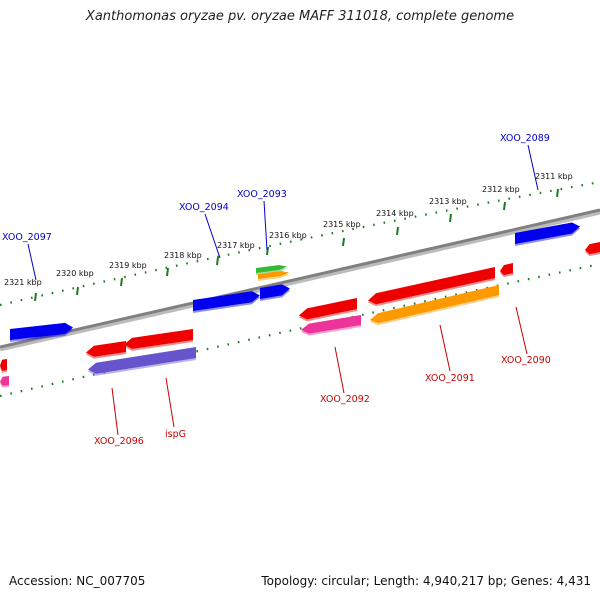 This screenshot has height=600, width=600. What do you see at coordinates (236, 245) in the screenshot?
I see `tick-label: 2317 kbp` at bounding box center [236, 245].